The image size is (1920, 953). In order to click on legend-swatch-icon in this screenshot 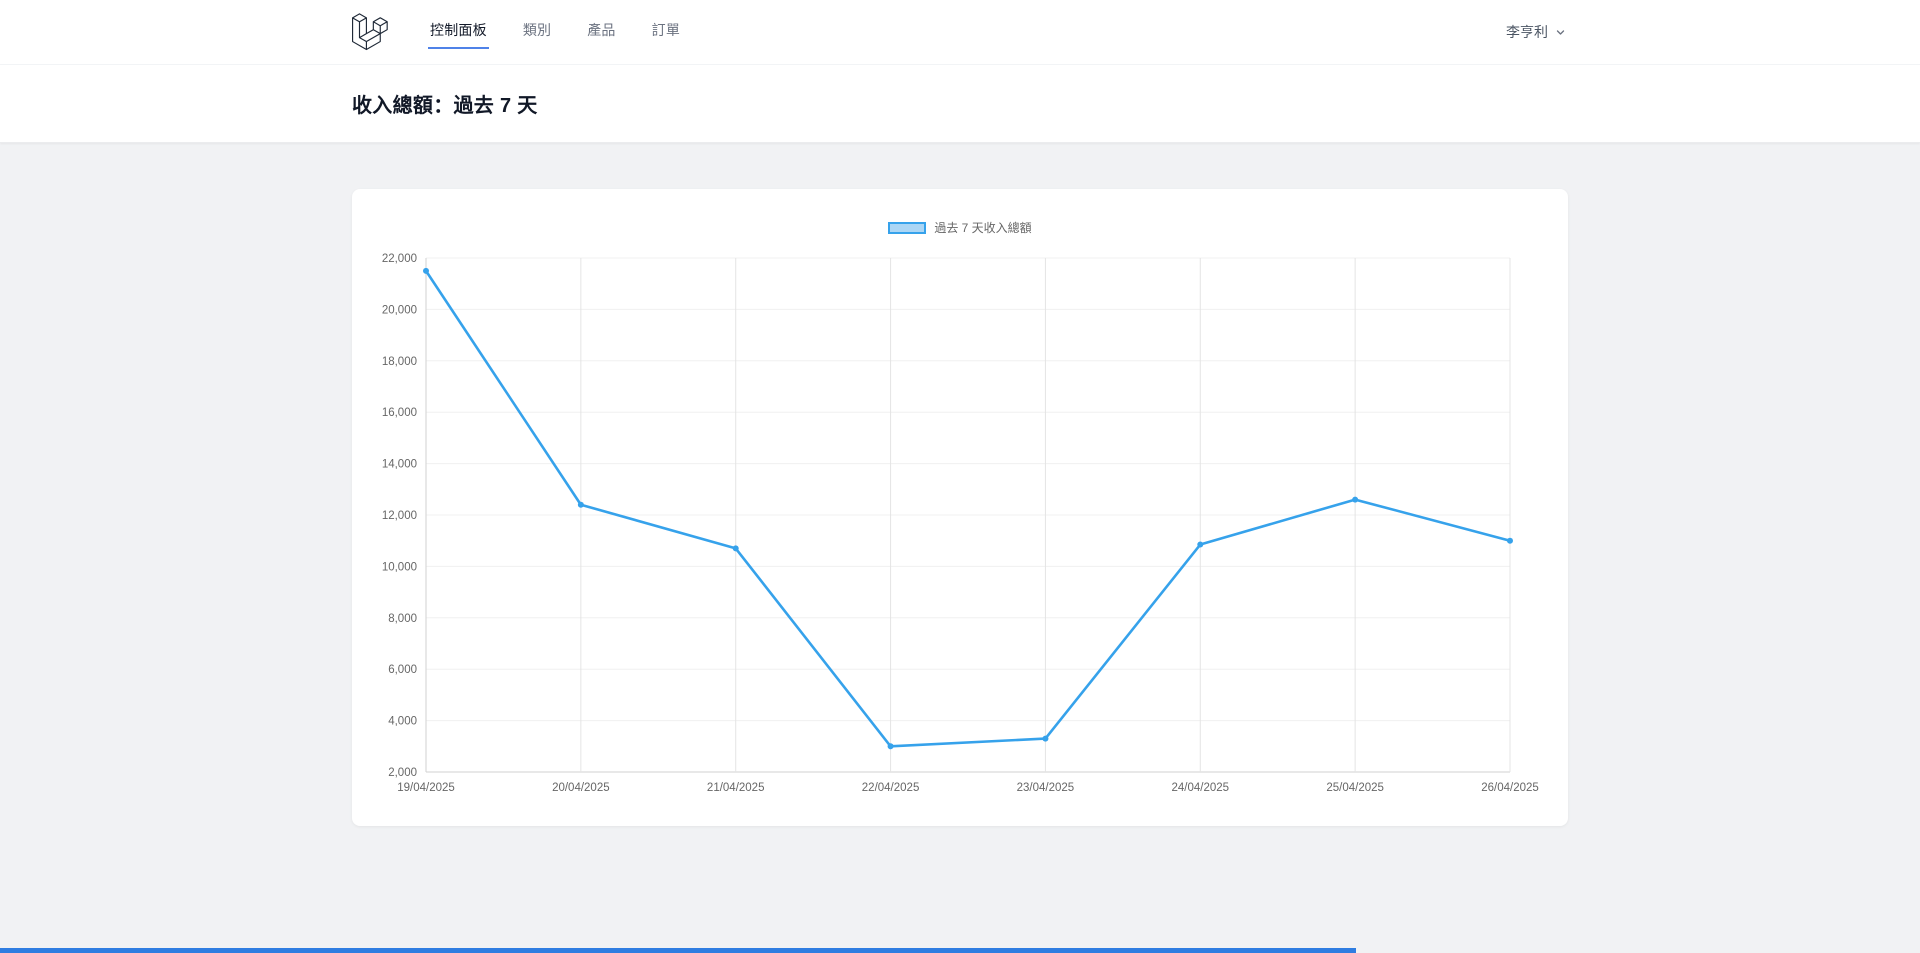, I will do `click(907, 227)`.